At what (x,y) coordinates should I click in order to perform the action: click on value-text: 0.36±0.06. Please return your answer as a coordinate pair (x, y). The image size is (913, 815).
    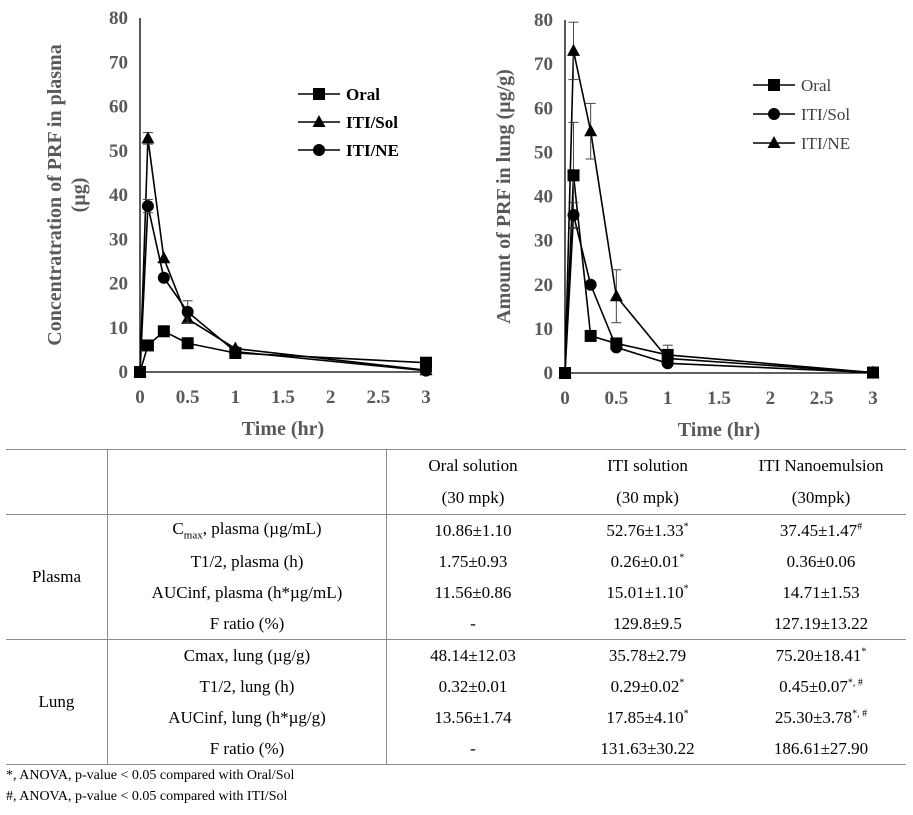
    Looking at the image, I should click on (821, 561).